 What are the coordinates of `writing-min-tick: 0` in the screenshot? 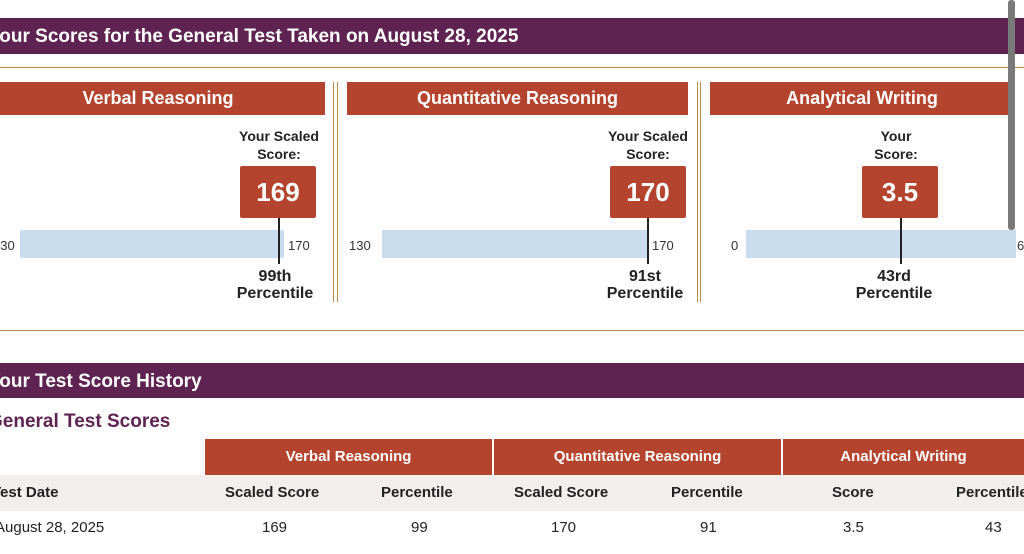 It's located at (735, 245).